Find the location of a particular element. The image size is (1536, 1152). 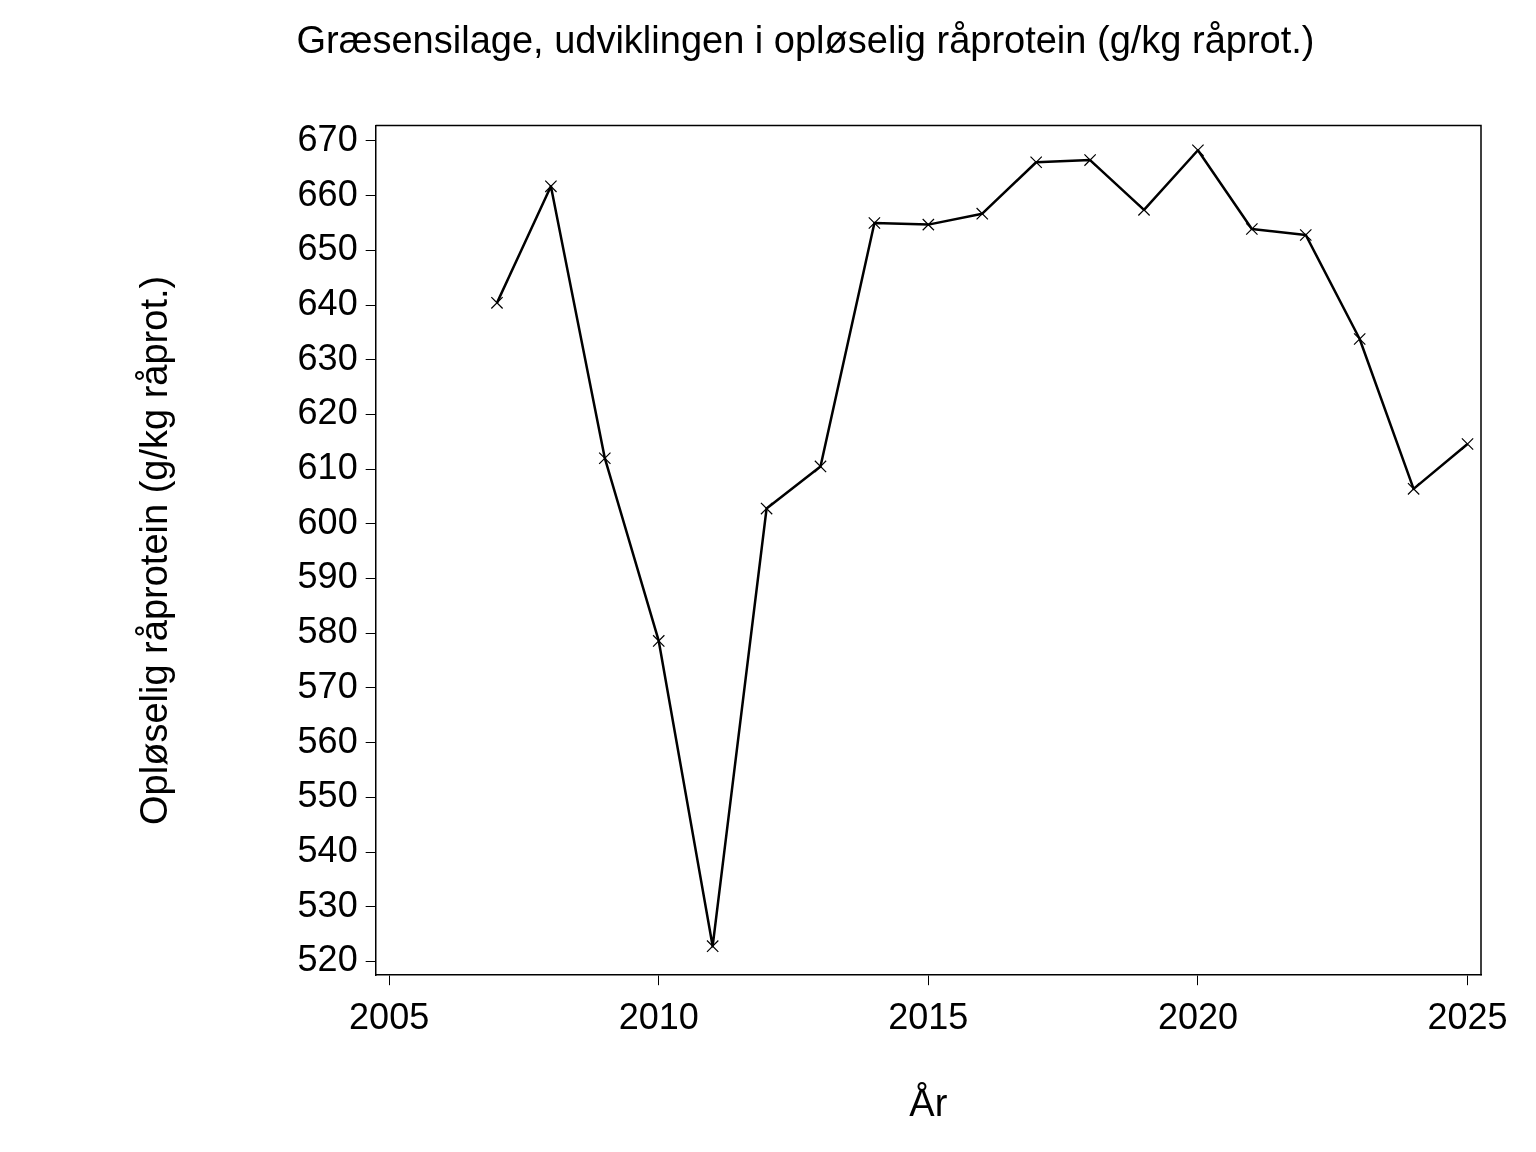

y-tick-label: 580 is located at coordinates (327, 631).